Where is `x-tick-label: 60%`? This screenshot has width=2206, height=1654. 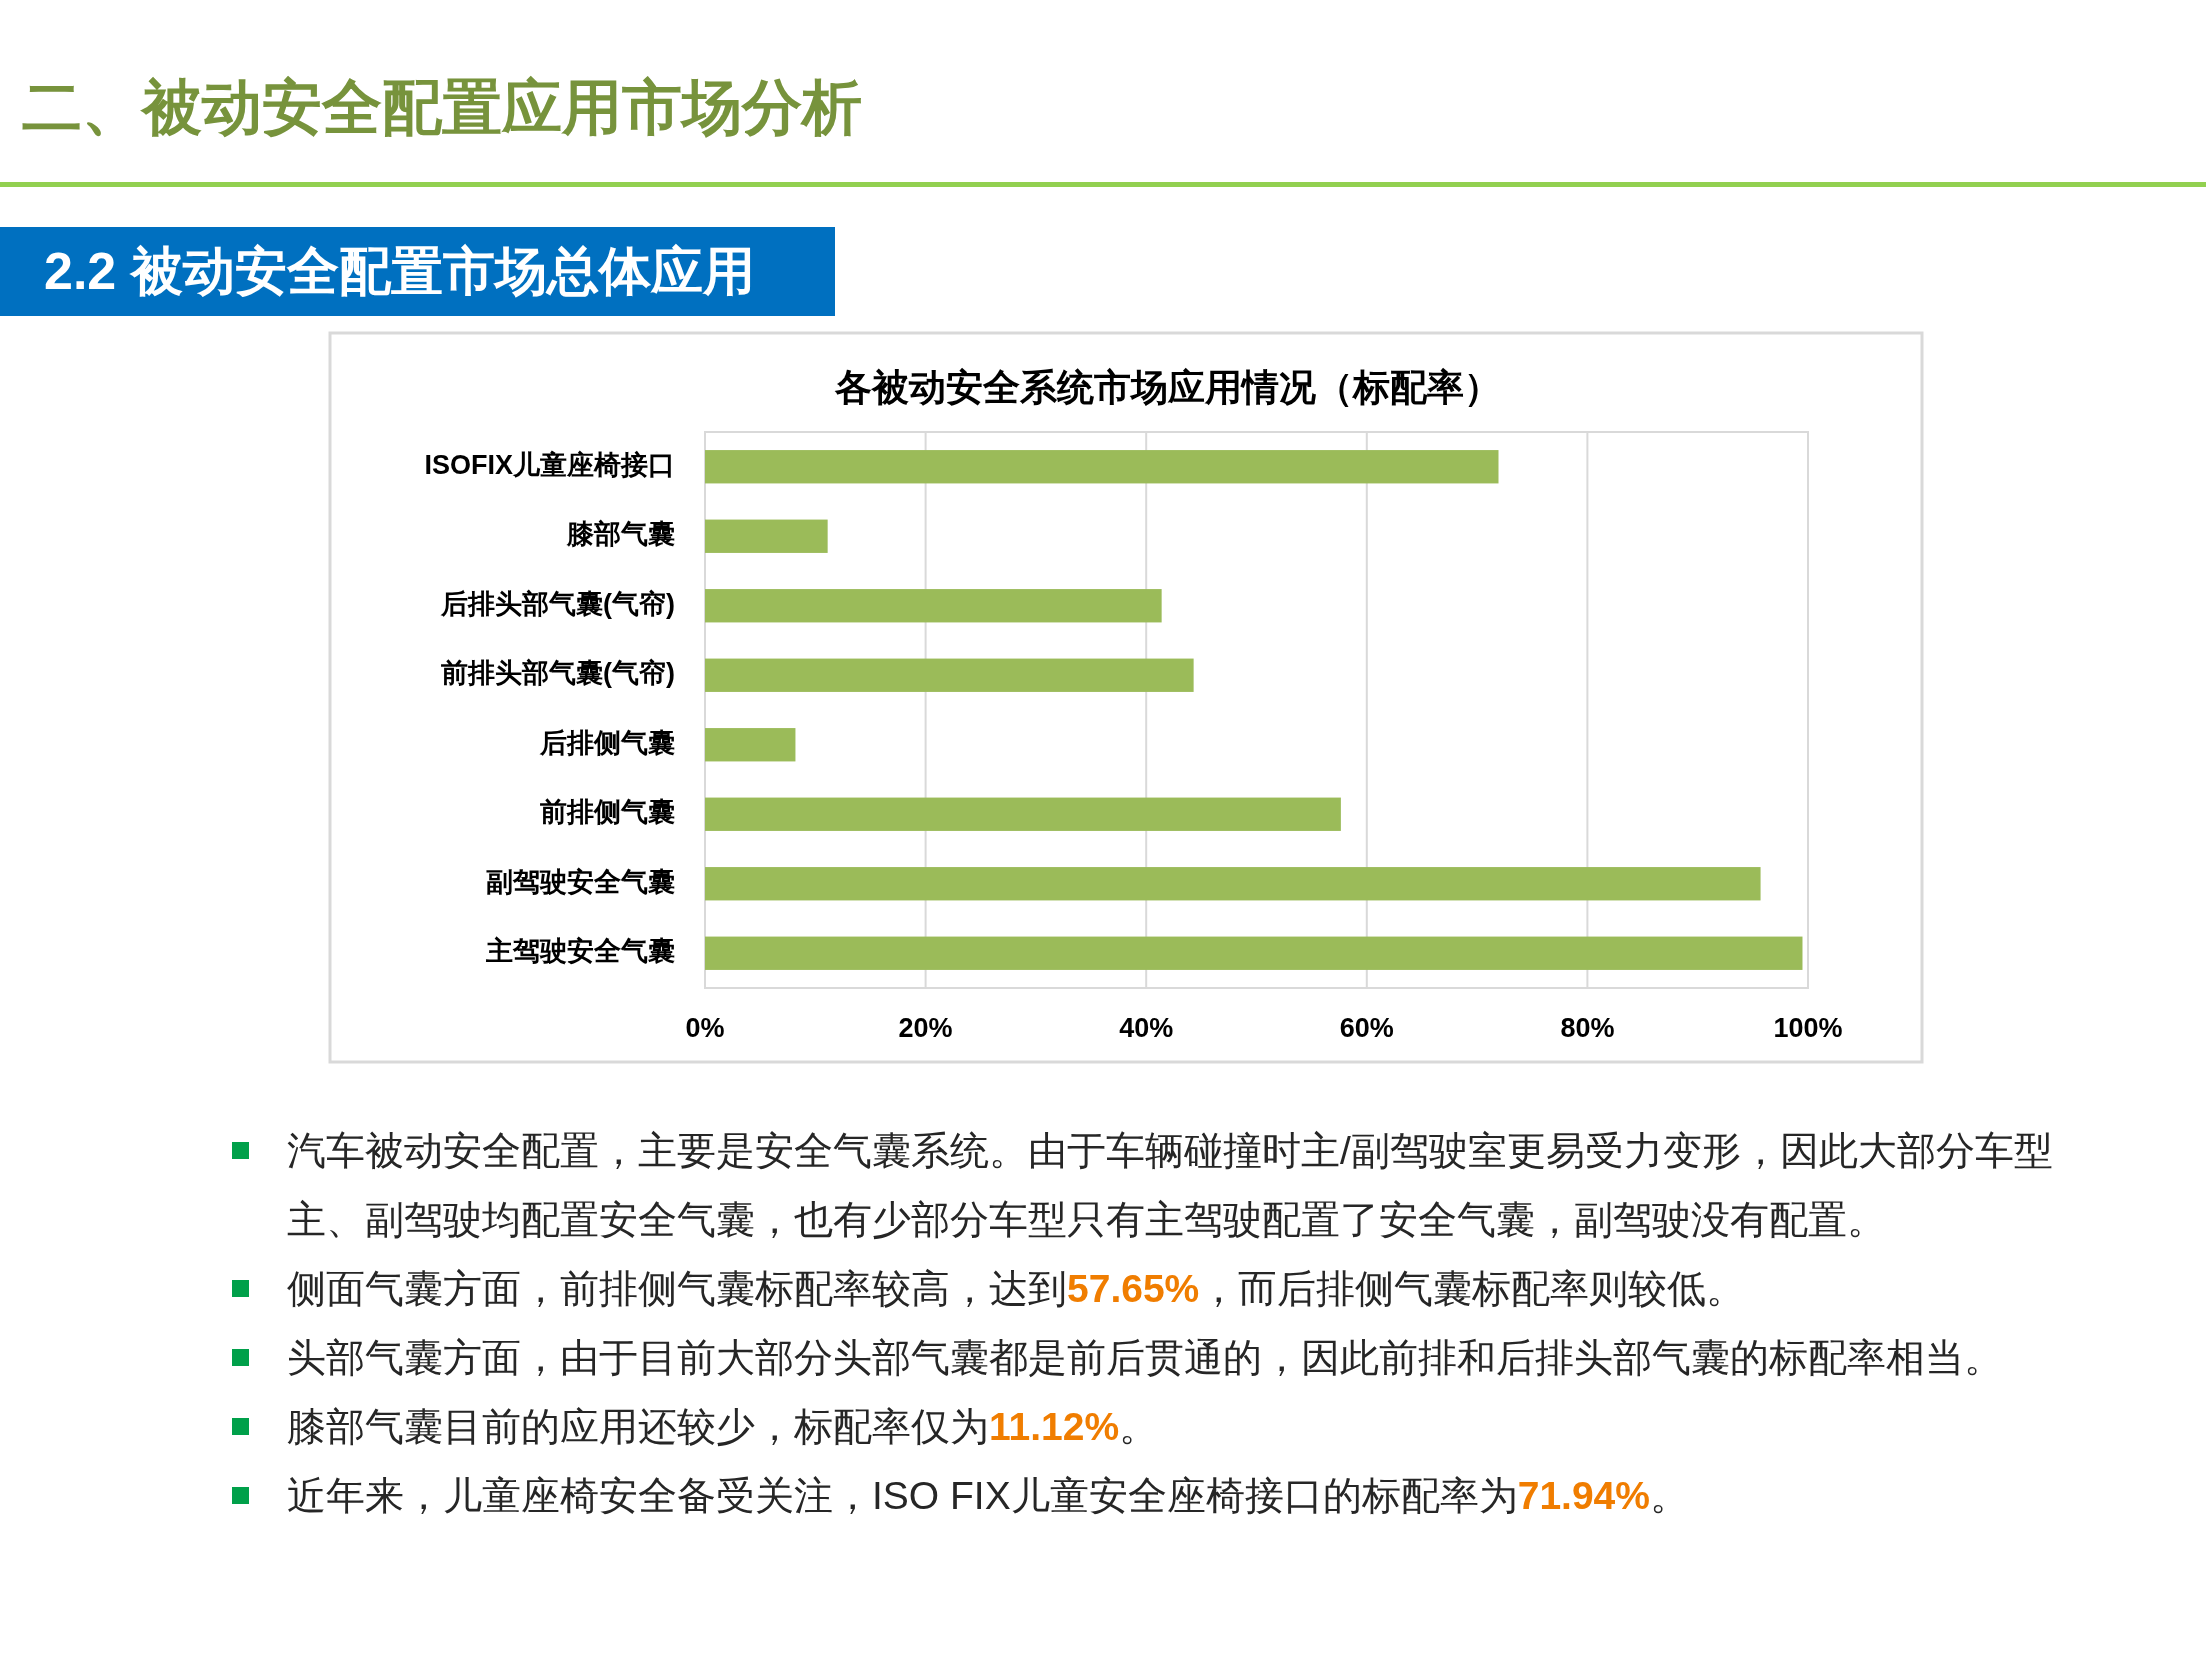
x-tick-label: 60% is located at coordinates (1366, 1028).